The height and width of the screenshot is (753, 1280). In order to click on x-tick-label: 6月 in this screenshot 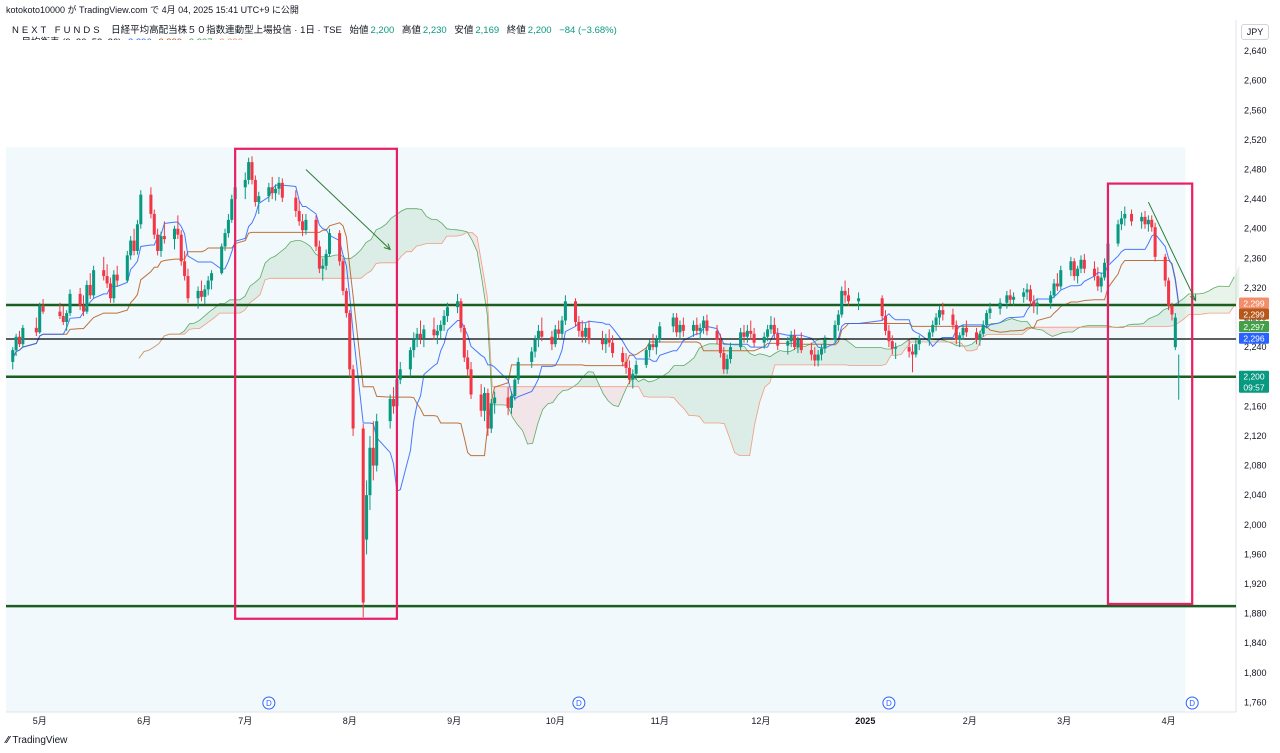, I will do `click(144, 721)`.